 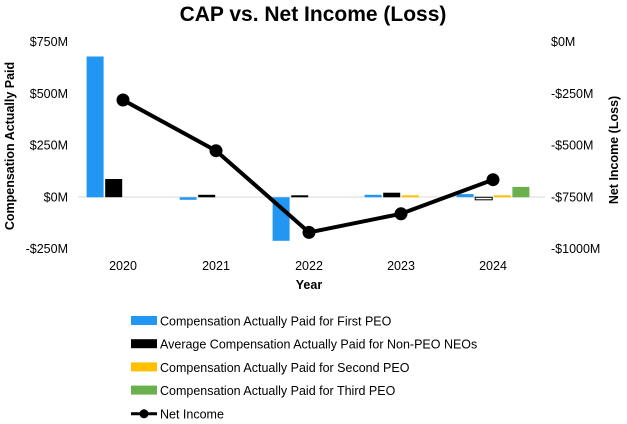 I want to click on x-tick-label: 2022, so click(x=309, y=266).